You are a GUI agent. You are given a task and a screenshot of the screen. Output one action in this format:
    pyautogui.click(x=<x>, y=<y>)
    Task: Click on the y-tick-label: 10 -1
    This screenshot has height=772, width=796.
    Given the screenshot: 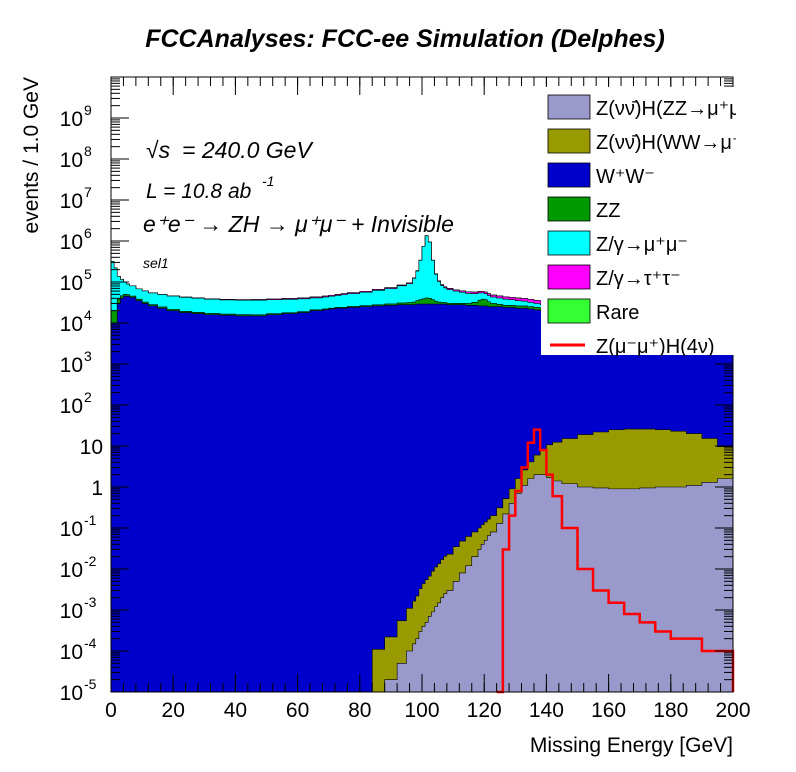 What is the action you would take?
    pyautogui.click(x=78, y=526)
    